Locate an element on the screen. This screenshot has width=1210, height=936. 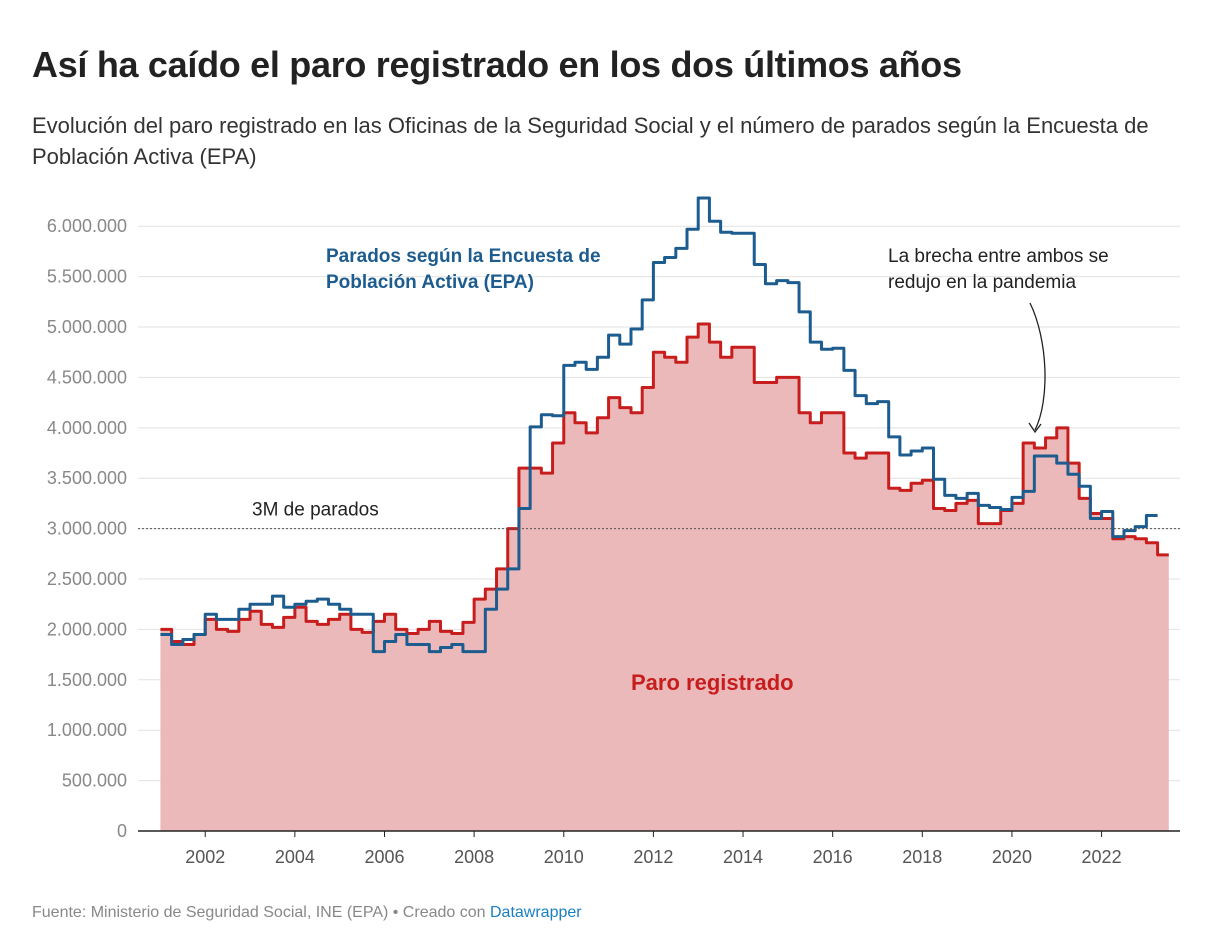
annotation-arrowhead is located at coordinates (1035, 428).